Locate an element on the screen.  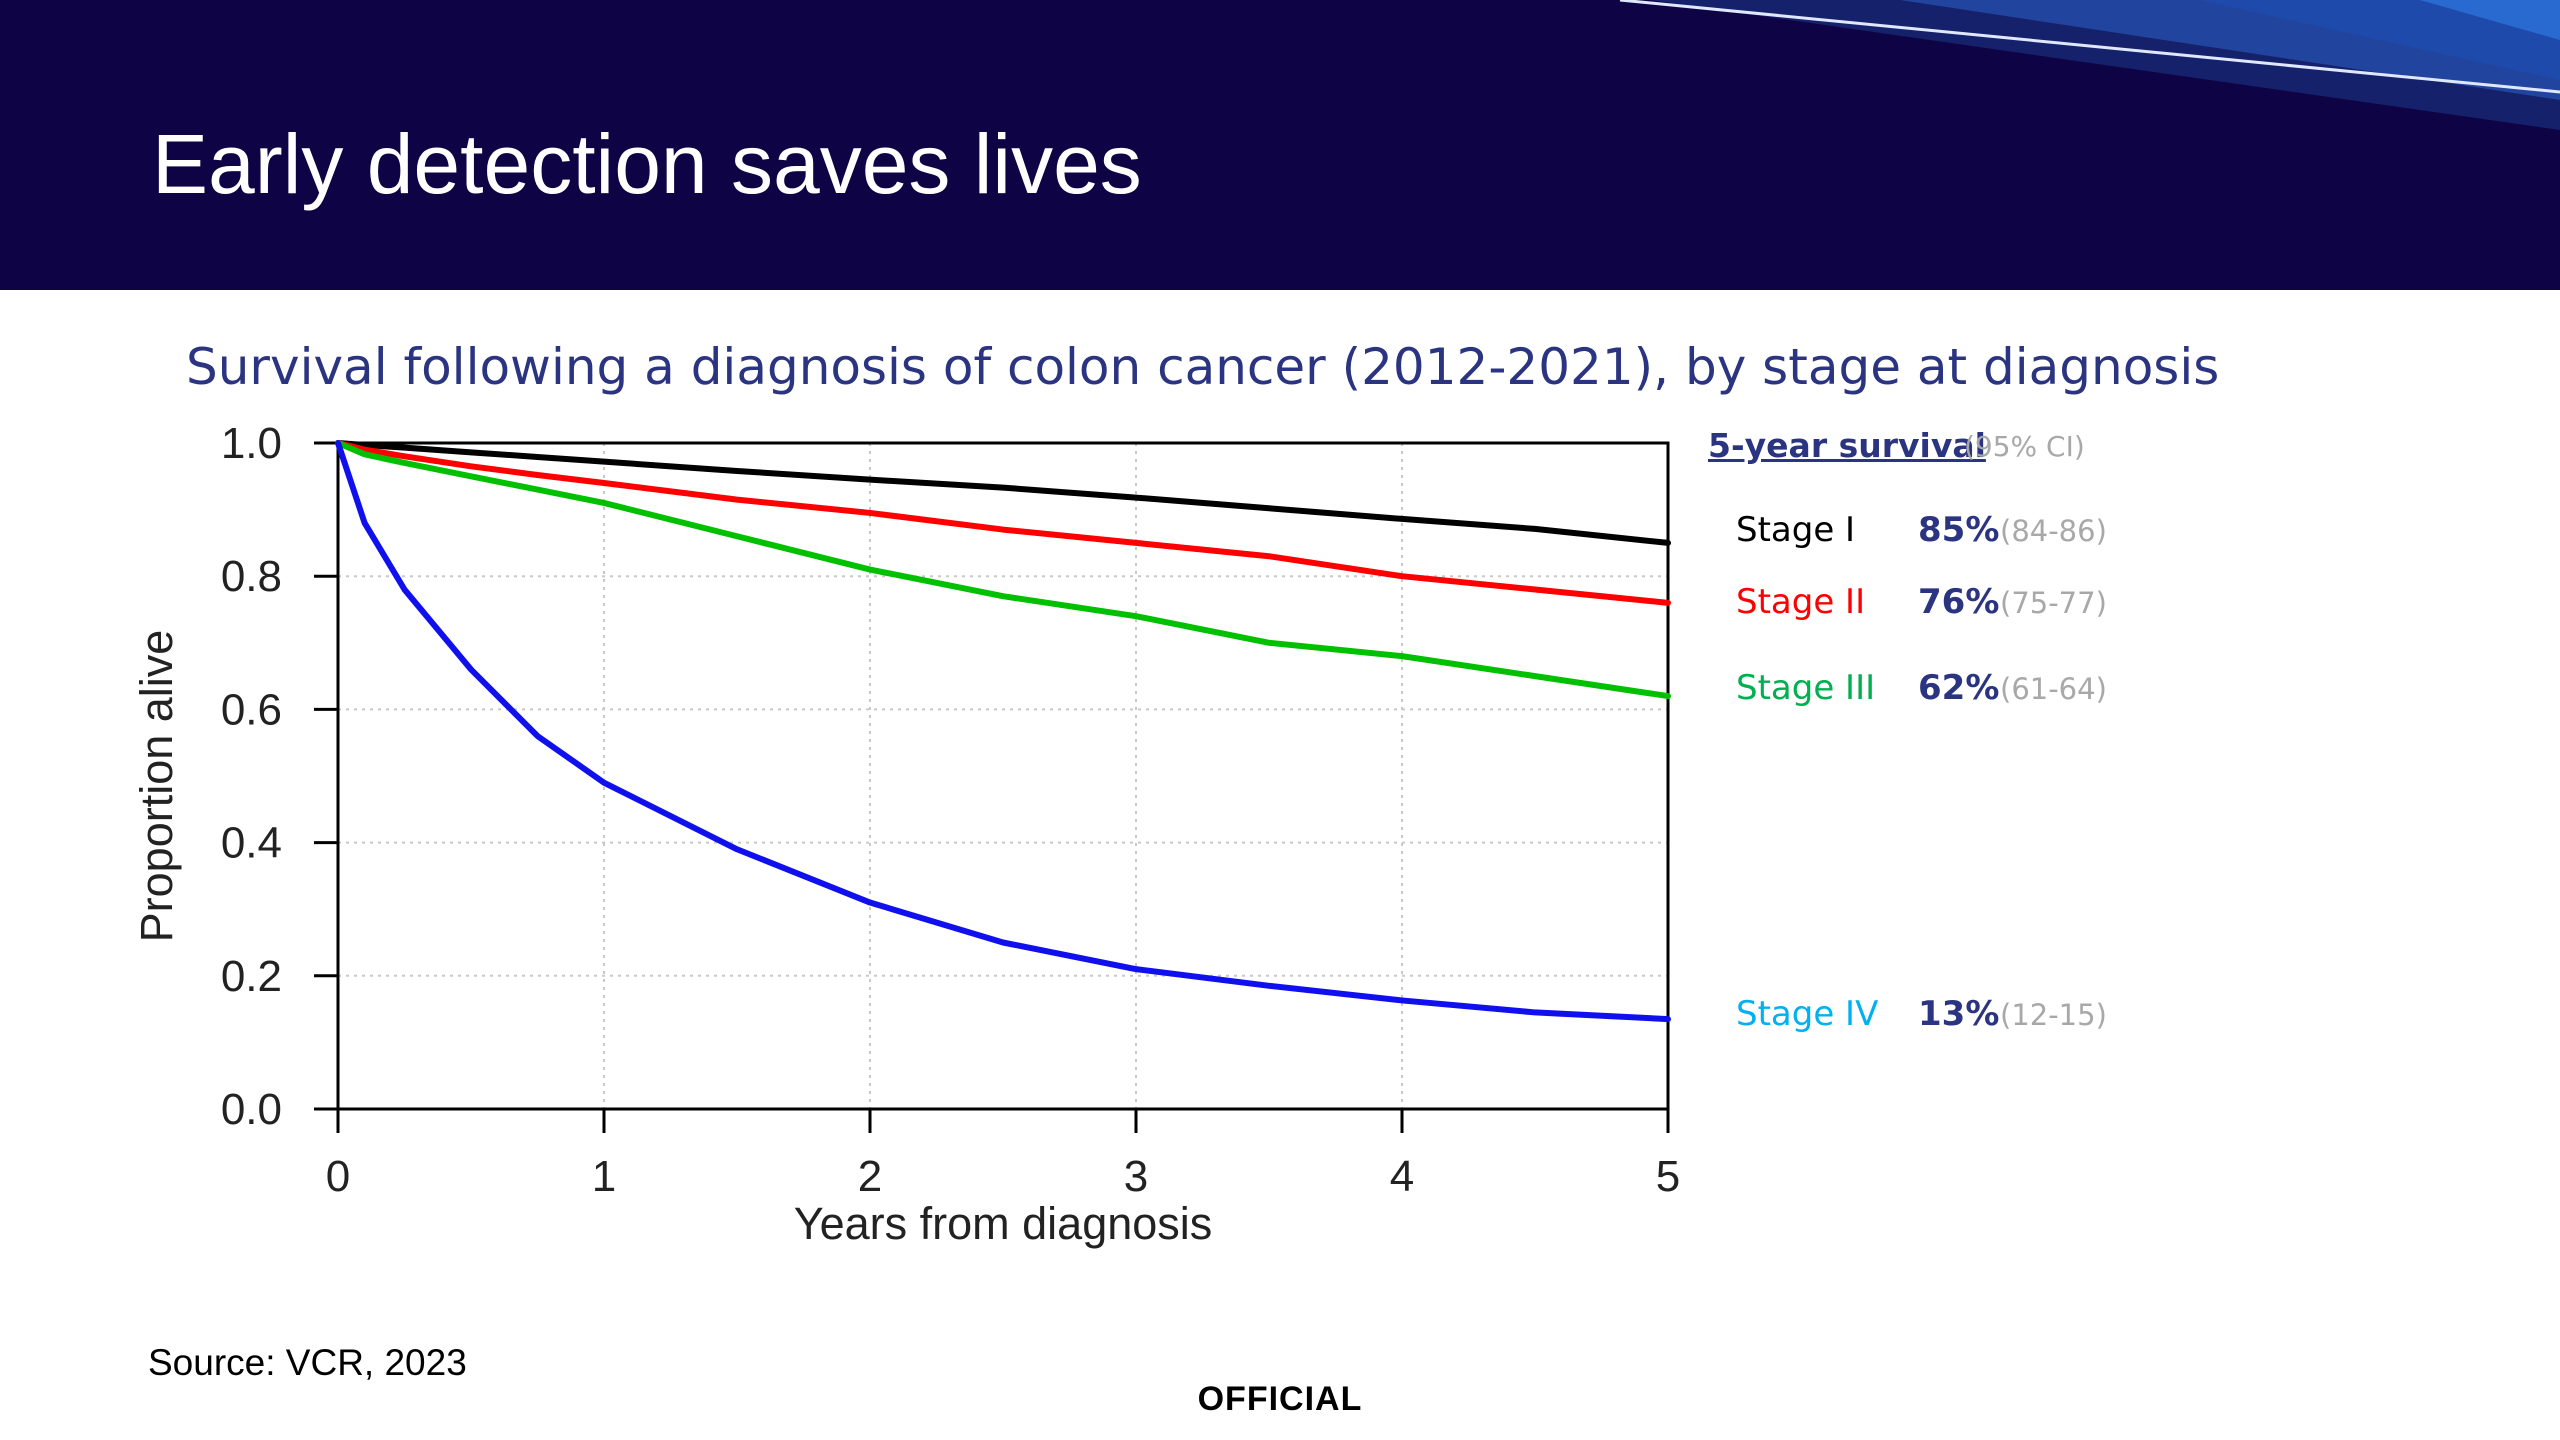
legend-label-stage-4: Stage IV is located at coordinates (1807, 1014).